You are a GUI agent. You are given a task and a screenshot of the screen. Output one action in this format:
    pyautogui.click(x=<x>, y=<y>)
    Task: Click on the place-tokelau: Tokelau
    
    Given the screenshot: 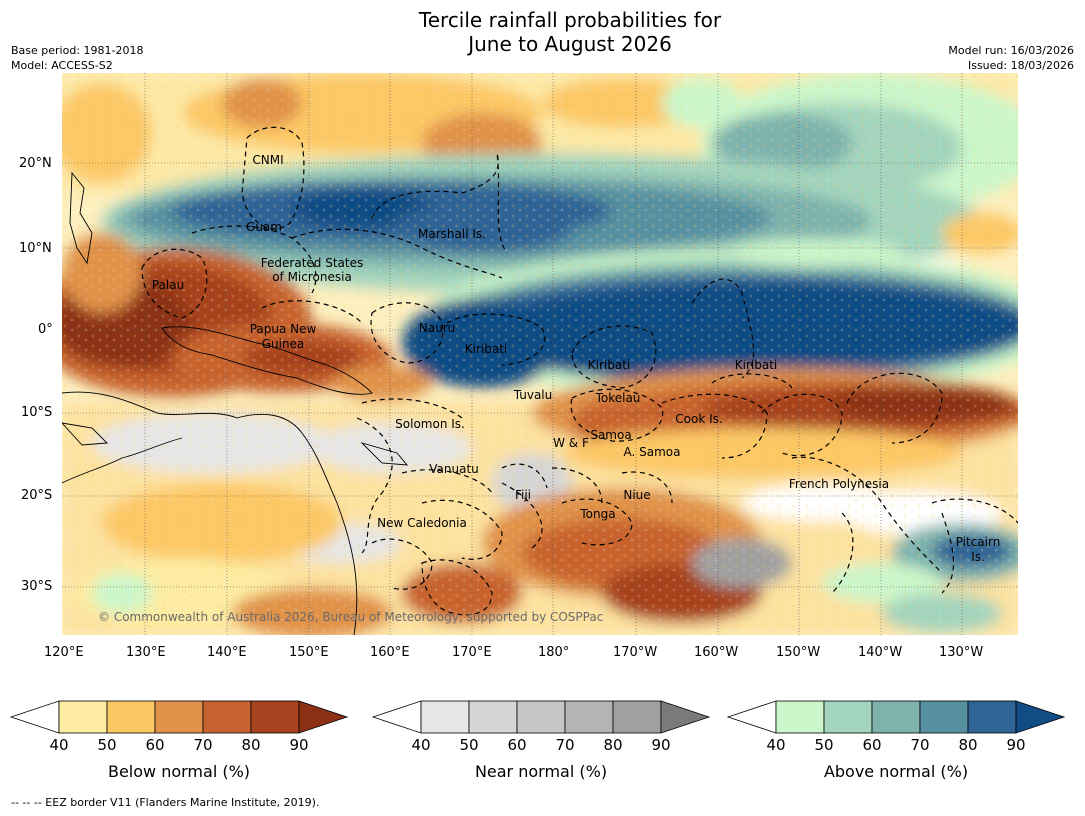 What is the action you would take?
    pyautogui.click(x=618, y=398)
    